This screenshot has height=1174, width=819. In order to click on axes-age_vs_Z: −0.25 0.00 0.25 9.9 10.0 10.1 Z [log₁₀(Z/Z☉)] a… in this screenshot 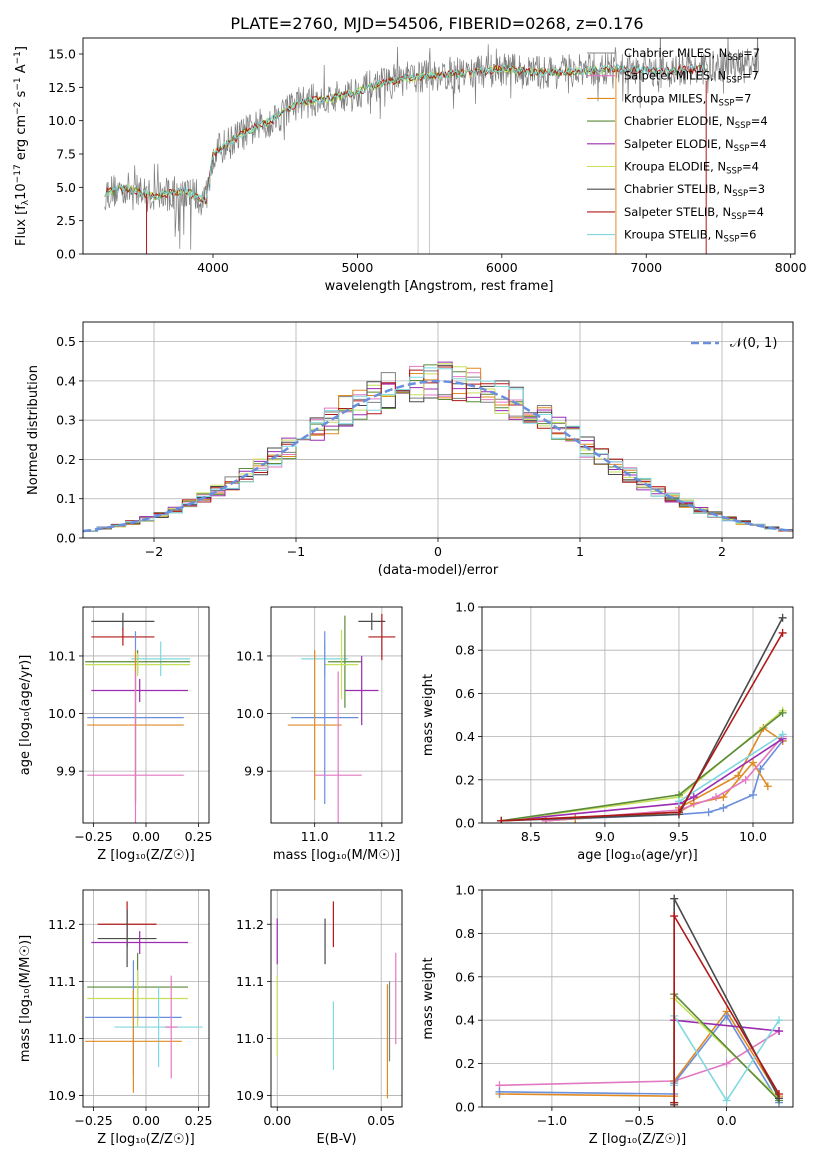, I will do `click(115, 734)`.